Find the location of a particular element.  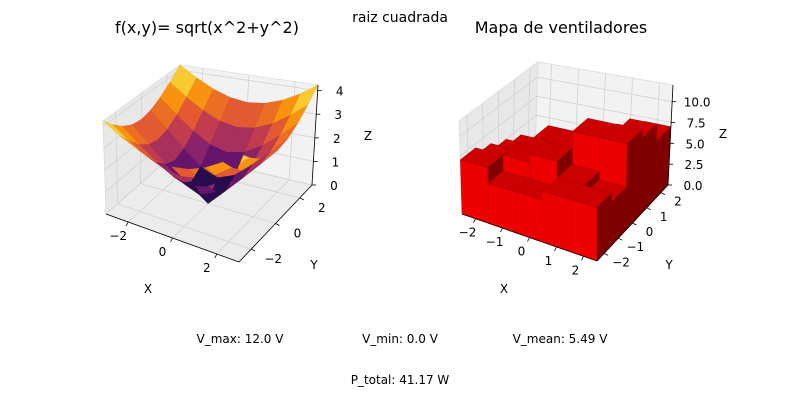

bar3d-y-tick-label: −1 is located at coordinates (635, 247).